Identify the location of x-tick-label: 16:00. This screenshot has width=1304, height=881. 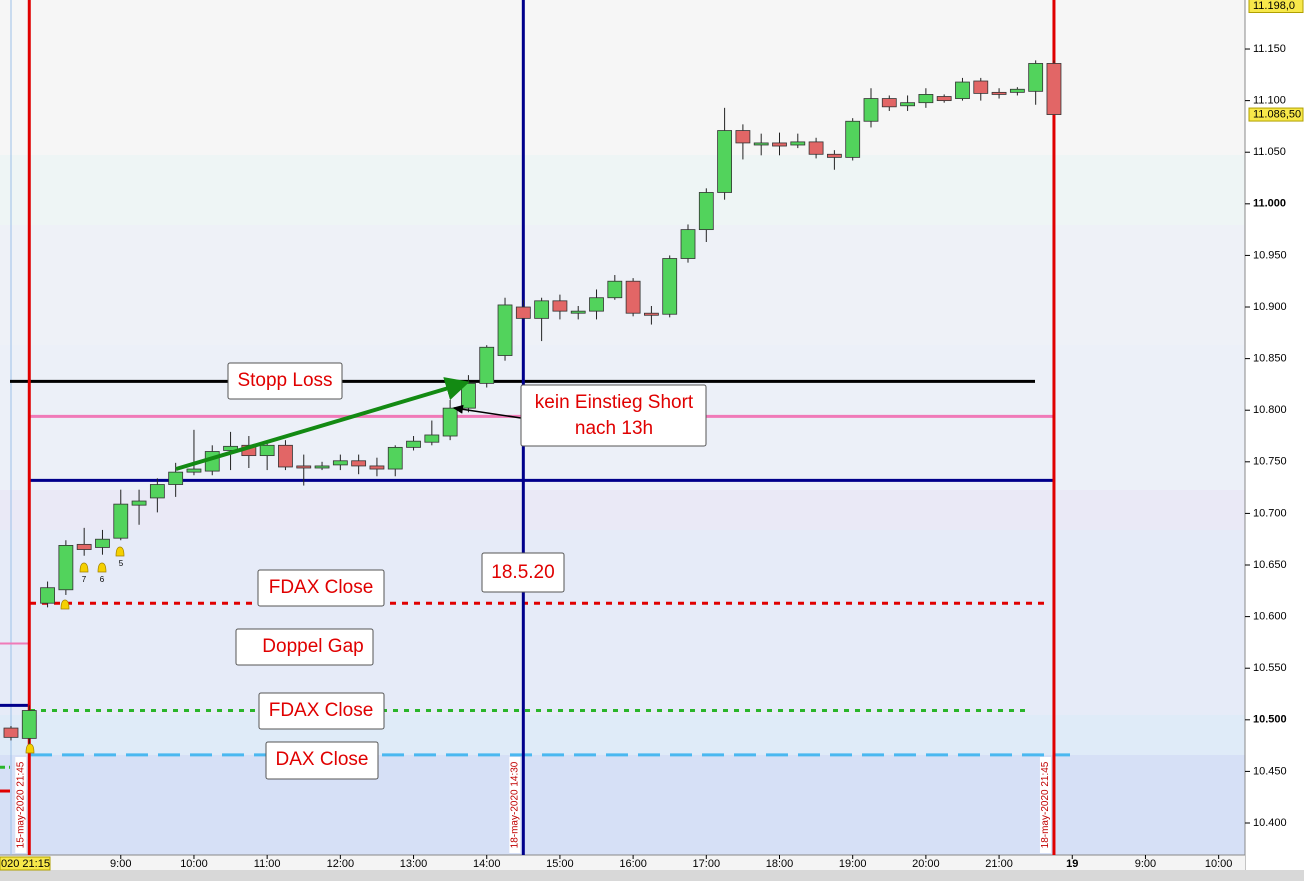
(633, 864).